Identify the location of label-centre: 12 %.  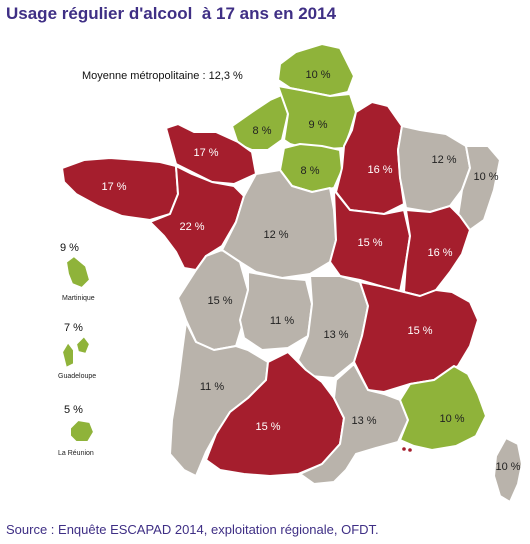
(275, 235).